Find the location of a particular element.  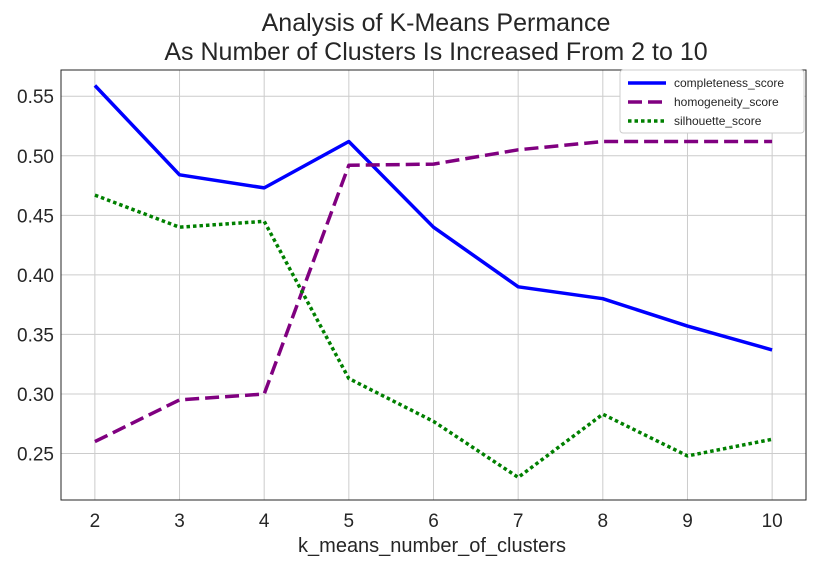

x-tick-labels: 2 3 4 5 6 7 8 9 10 is located at coordinates (436, 521).